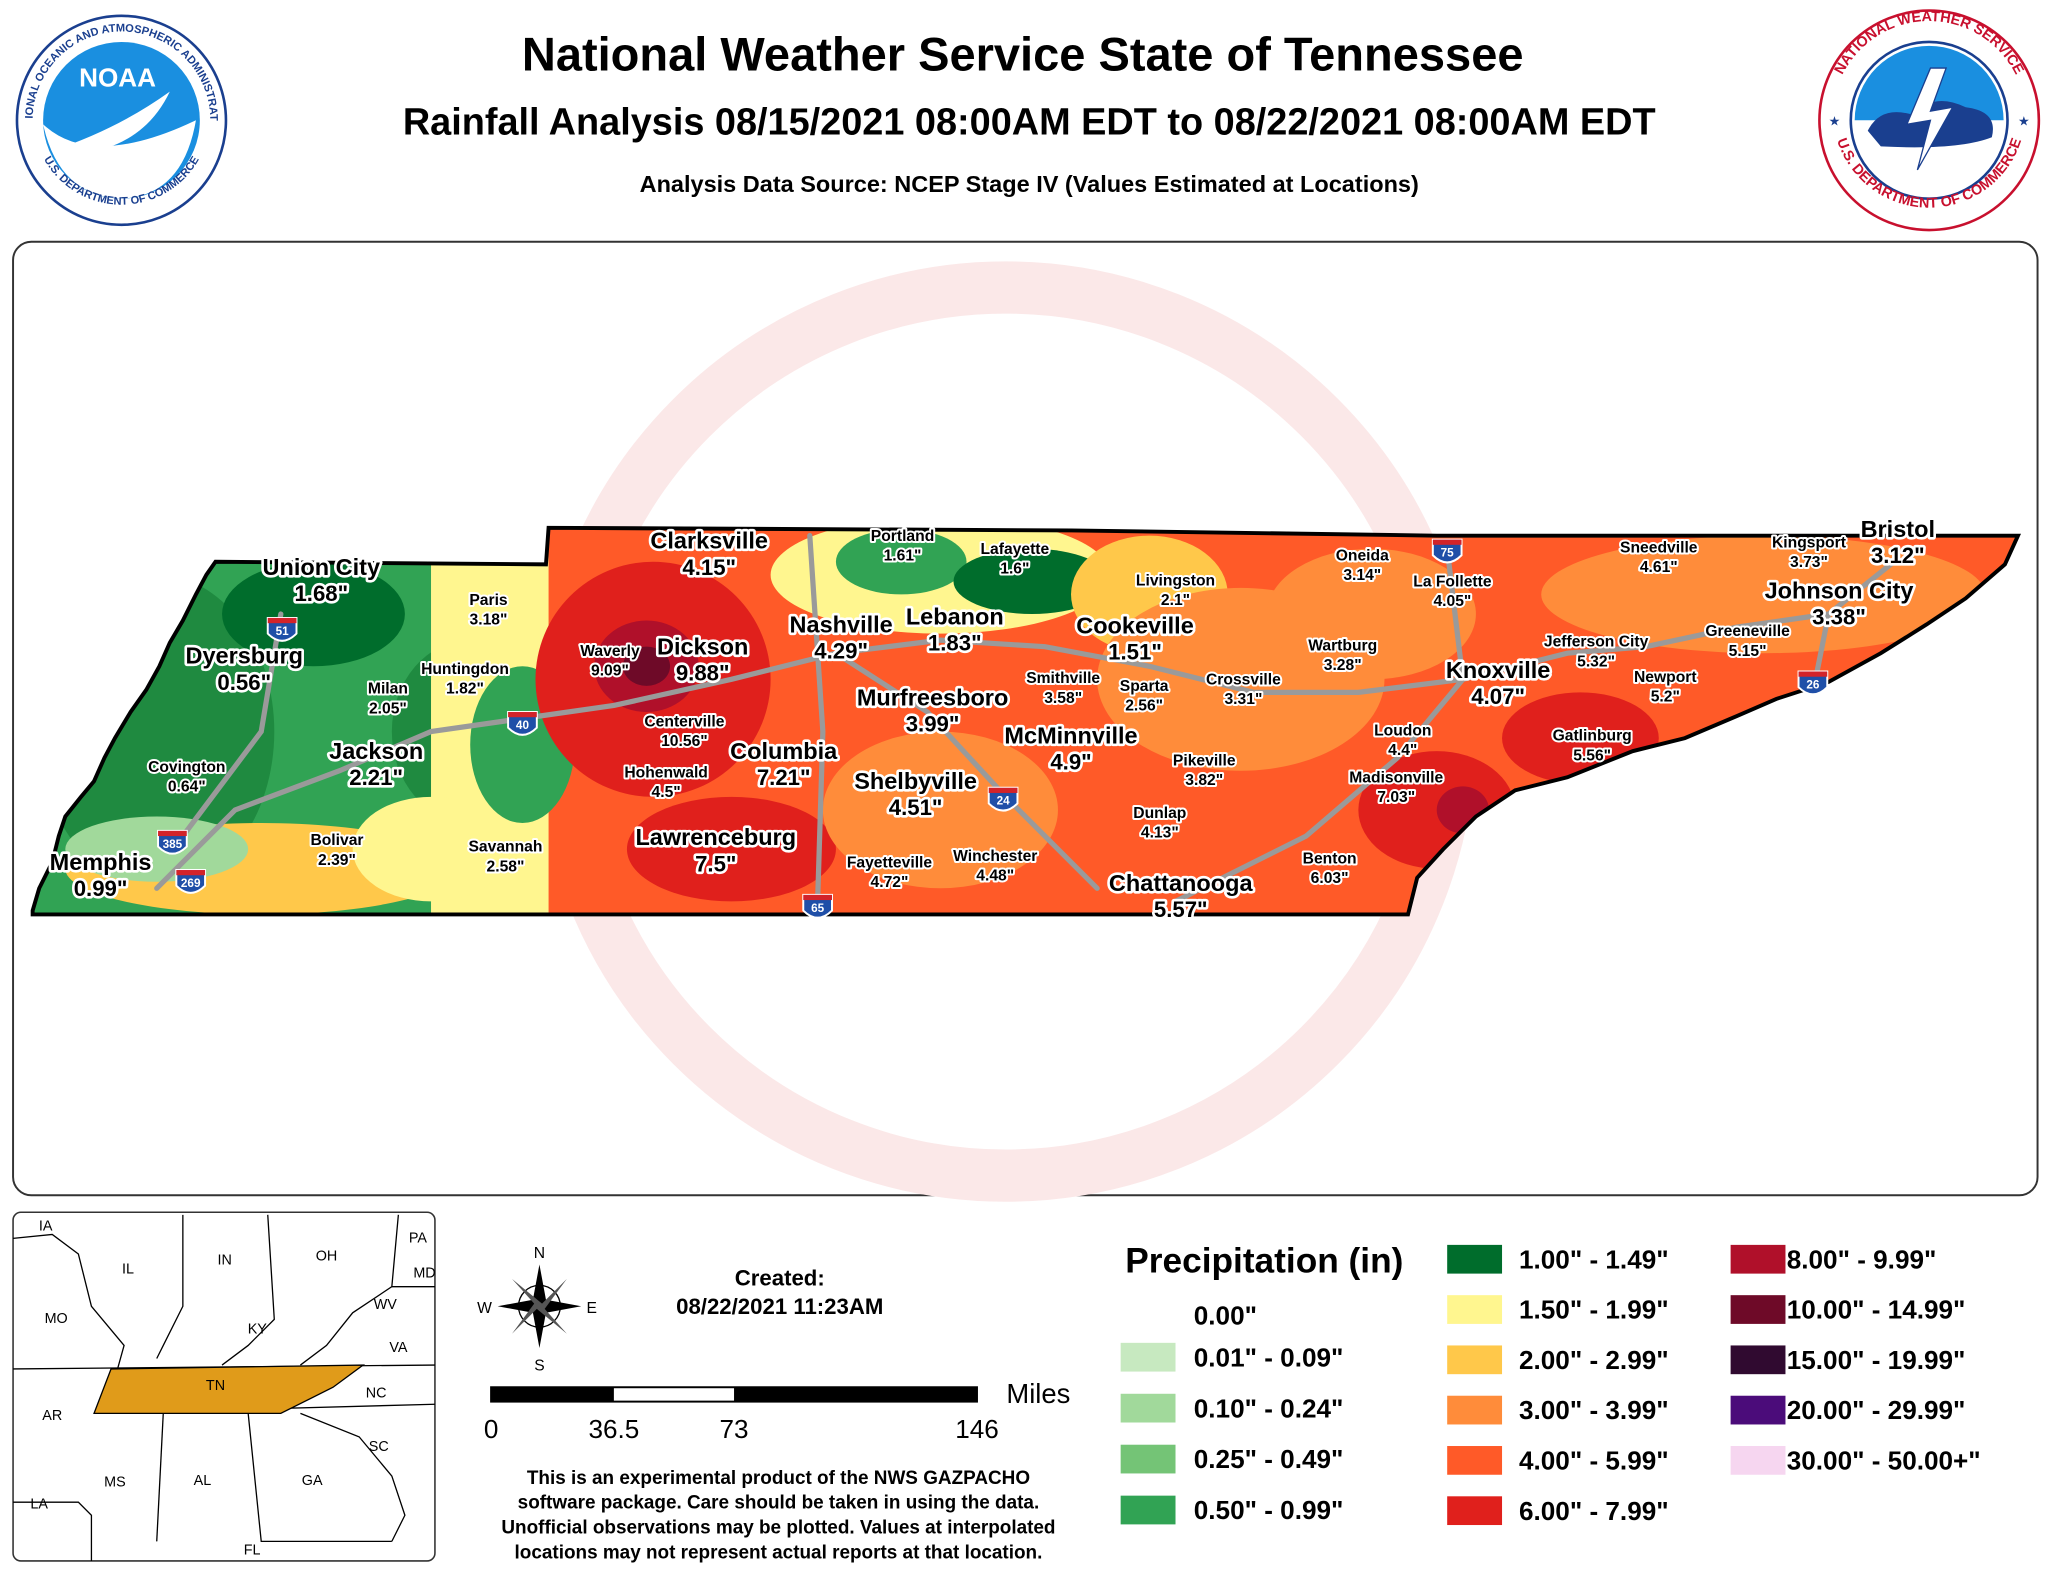 Image resolution: width=2048 pixels, height=1582 pixels. What do you see at coordinates (1243, 680) in the screenshot?
I see `city-name: Crossville` at bounding box center [1243, 680].